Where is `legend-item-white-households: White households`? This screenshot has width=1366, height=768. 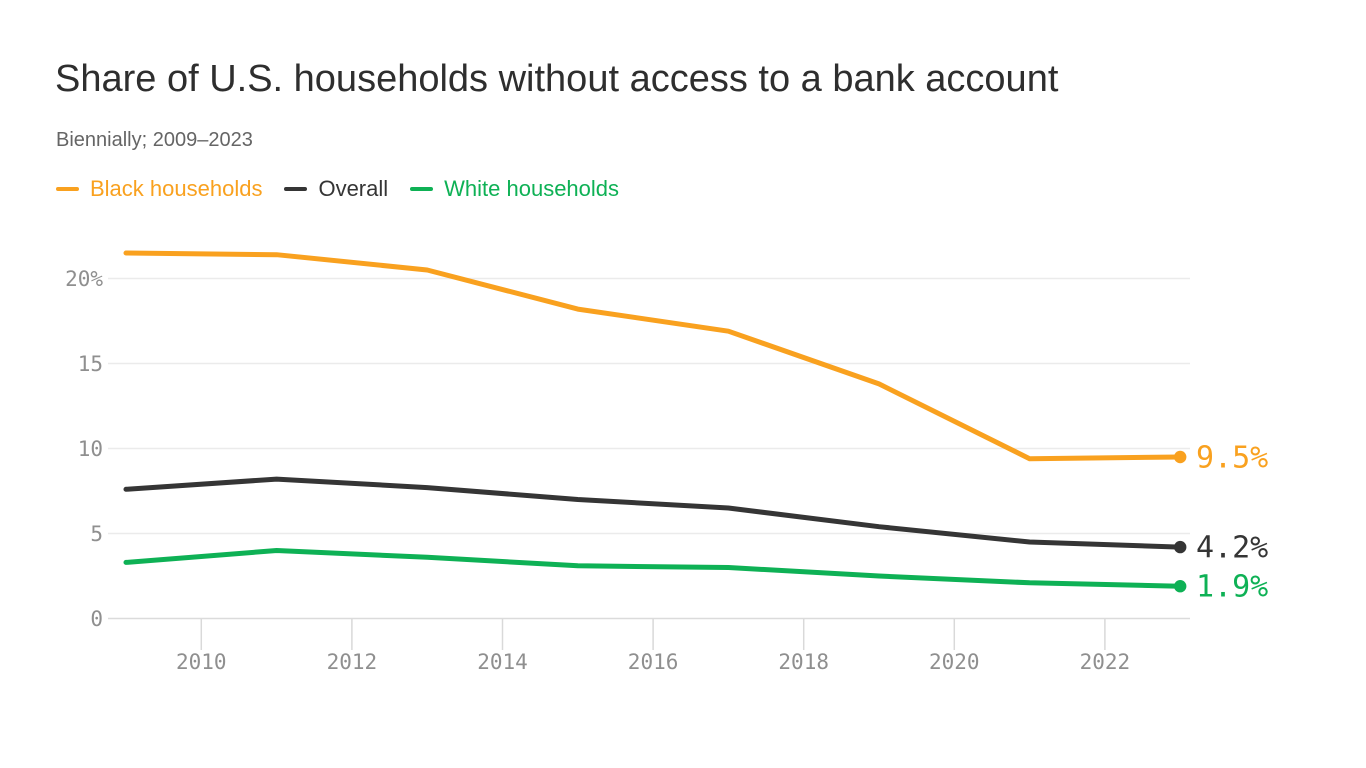
legend-item-white-households: White households is located at coordinates (514, 189).